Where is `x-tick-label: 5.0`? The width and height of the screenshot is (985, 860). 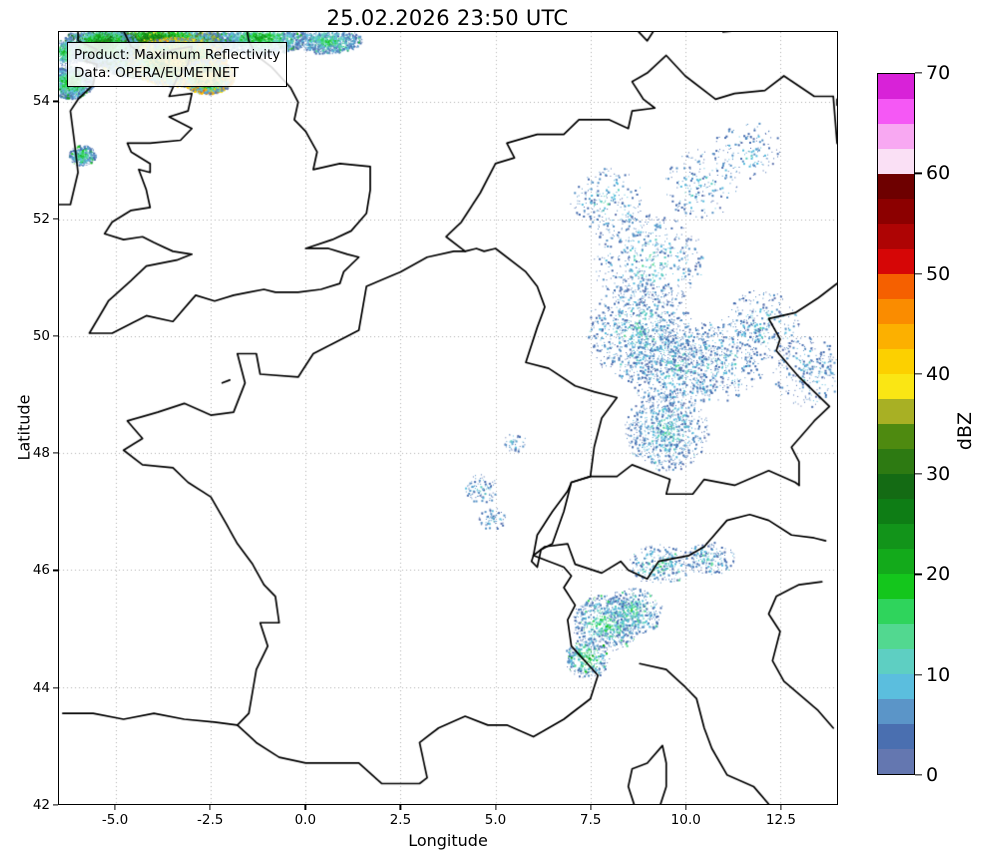 x-tick-label: 5.0 is located at coordinates (495, 820).